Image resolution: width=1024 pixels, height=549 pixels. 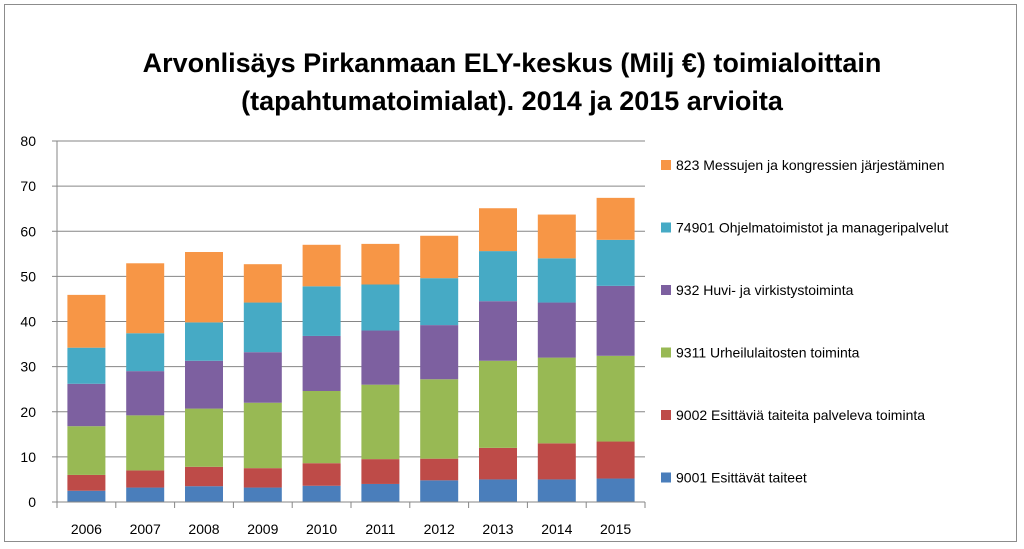 I want to click on x-tick-label: 2015, so click(x=615, y=529).